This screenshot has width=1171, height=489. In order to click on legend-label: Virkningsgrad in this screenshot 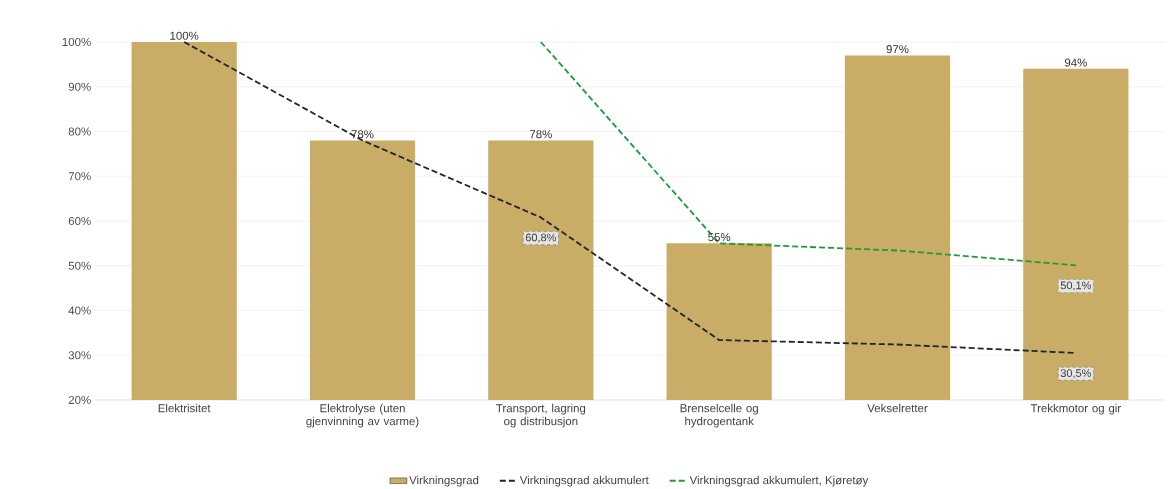, I will do `click(444, 481)`.